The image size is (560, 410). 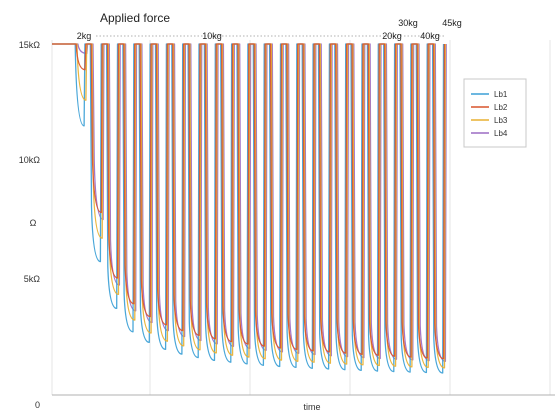 I want to click on force-label-45kg: 45kg, so click(x=452, y=23).